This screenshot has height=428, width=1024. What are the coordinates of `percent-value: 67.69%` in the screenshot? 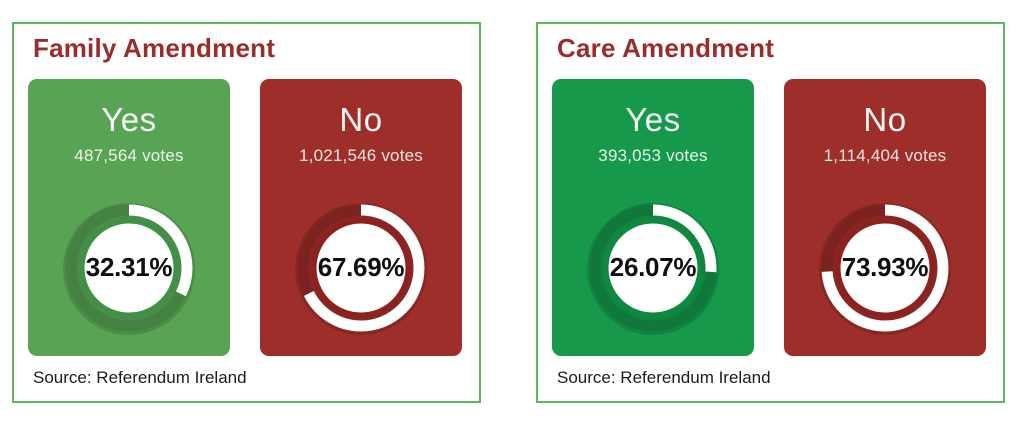 It's located at (361, 266).